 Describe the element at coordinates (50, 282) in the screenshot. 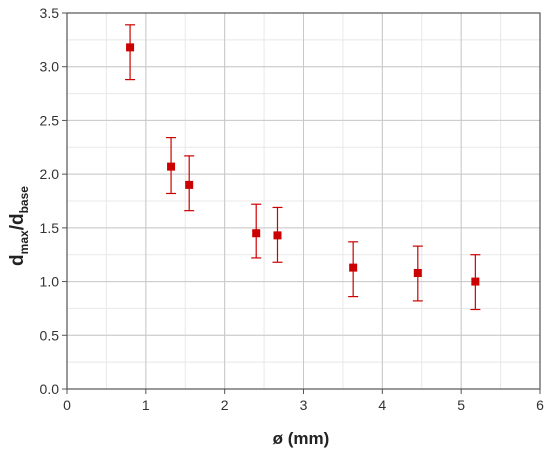

I see `y-tick-label: 1.0` at that location.